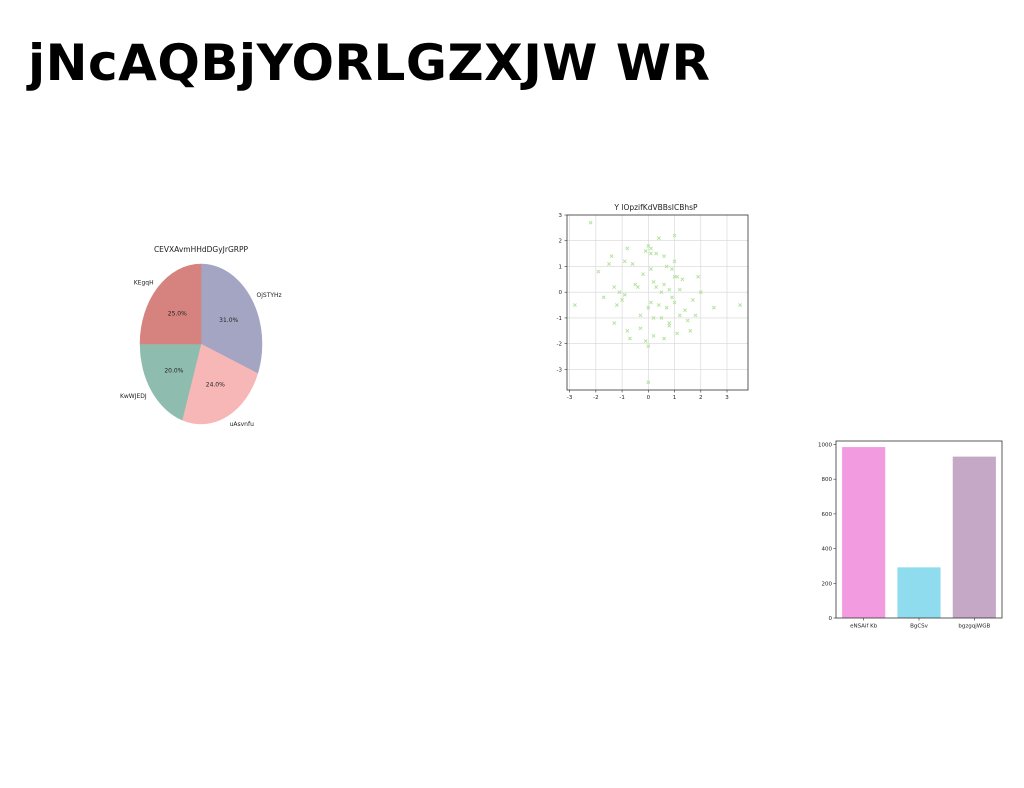 The width and height of the screenshot is (1024, 788). I want to click on scatter-y-tick-label: 2, so click(561, 242).